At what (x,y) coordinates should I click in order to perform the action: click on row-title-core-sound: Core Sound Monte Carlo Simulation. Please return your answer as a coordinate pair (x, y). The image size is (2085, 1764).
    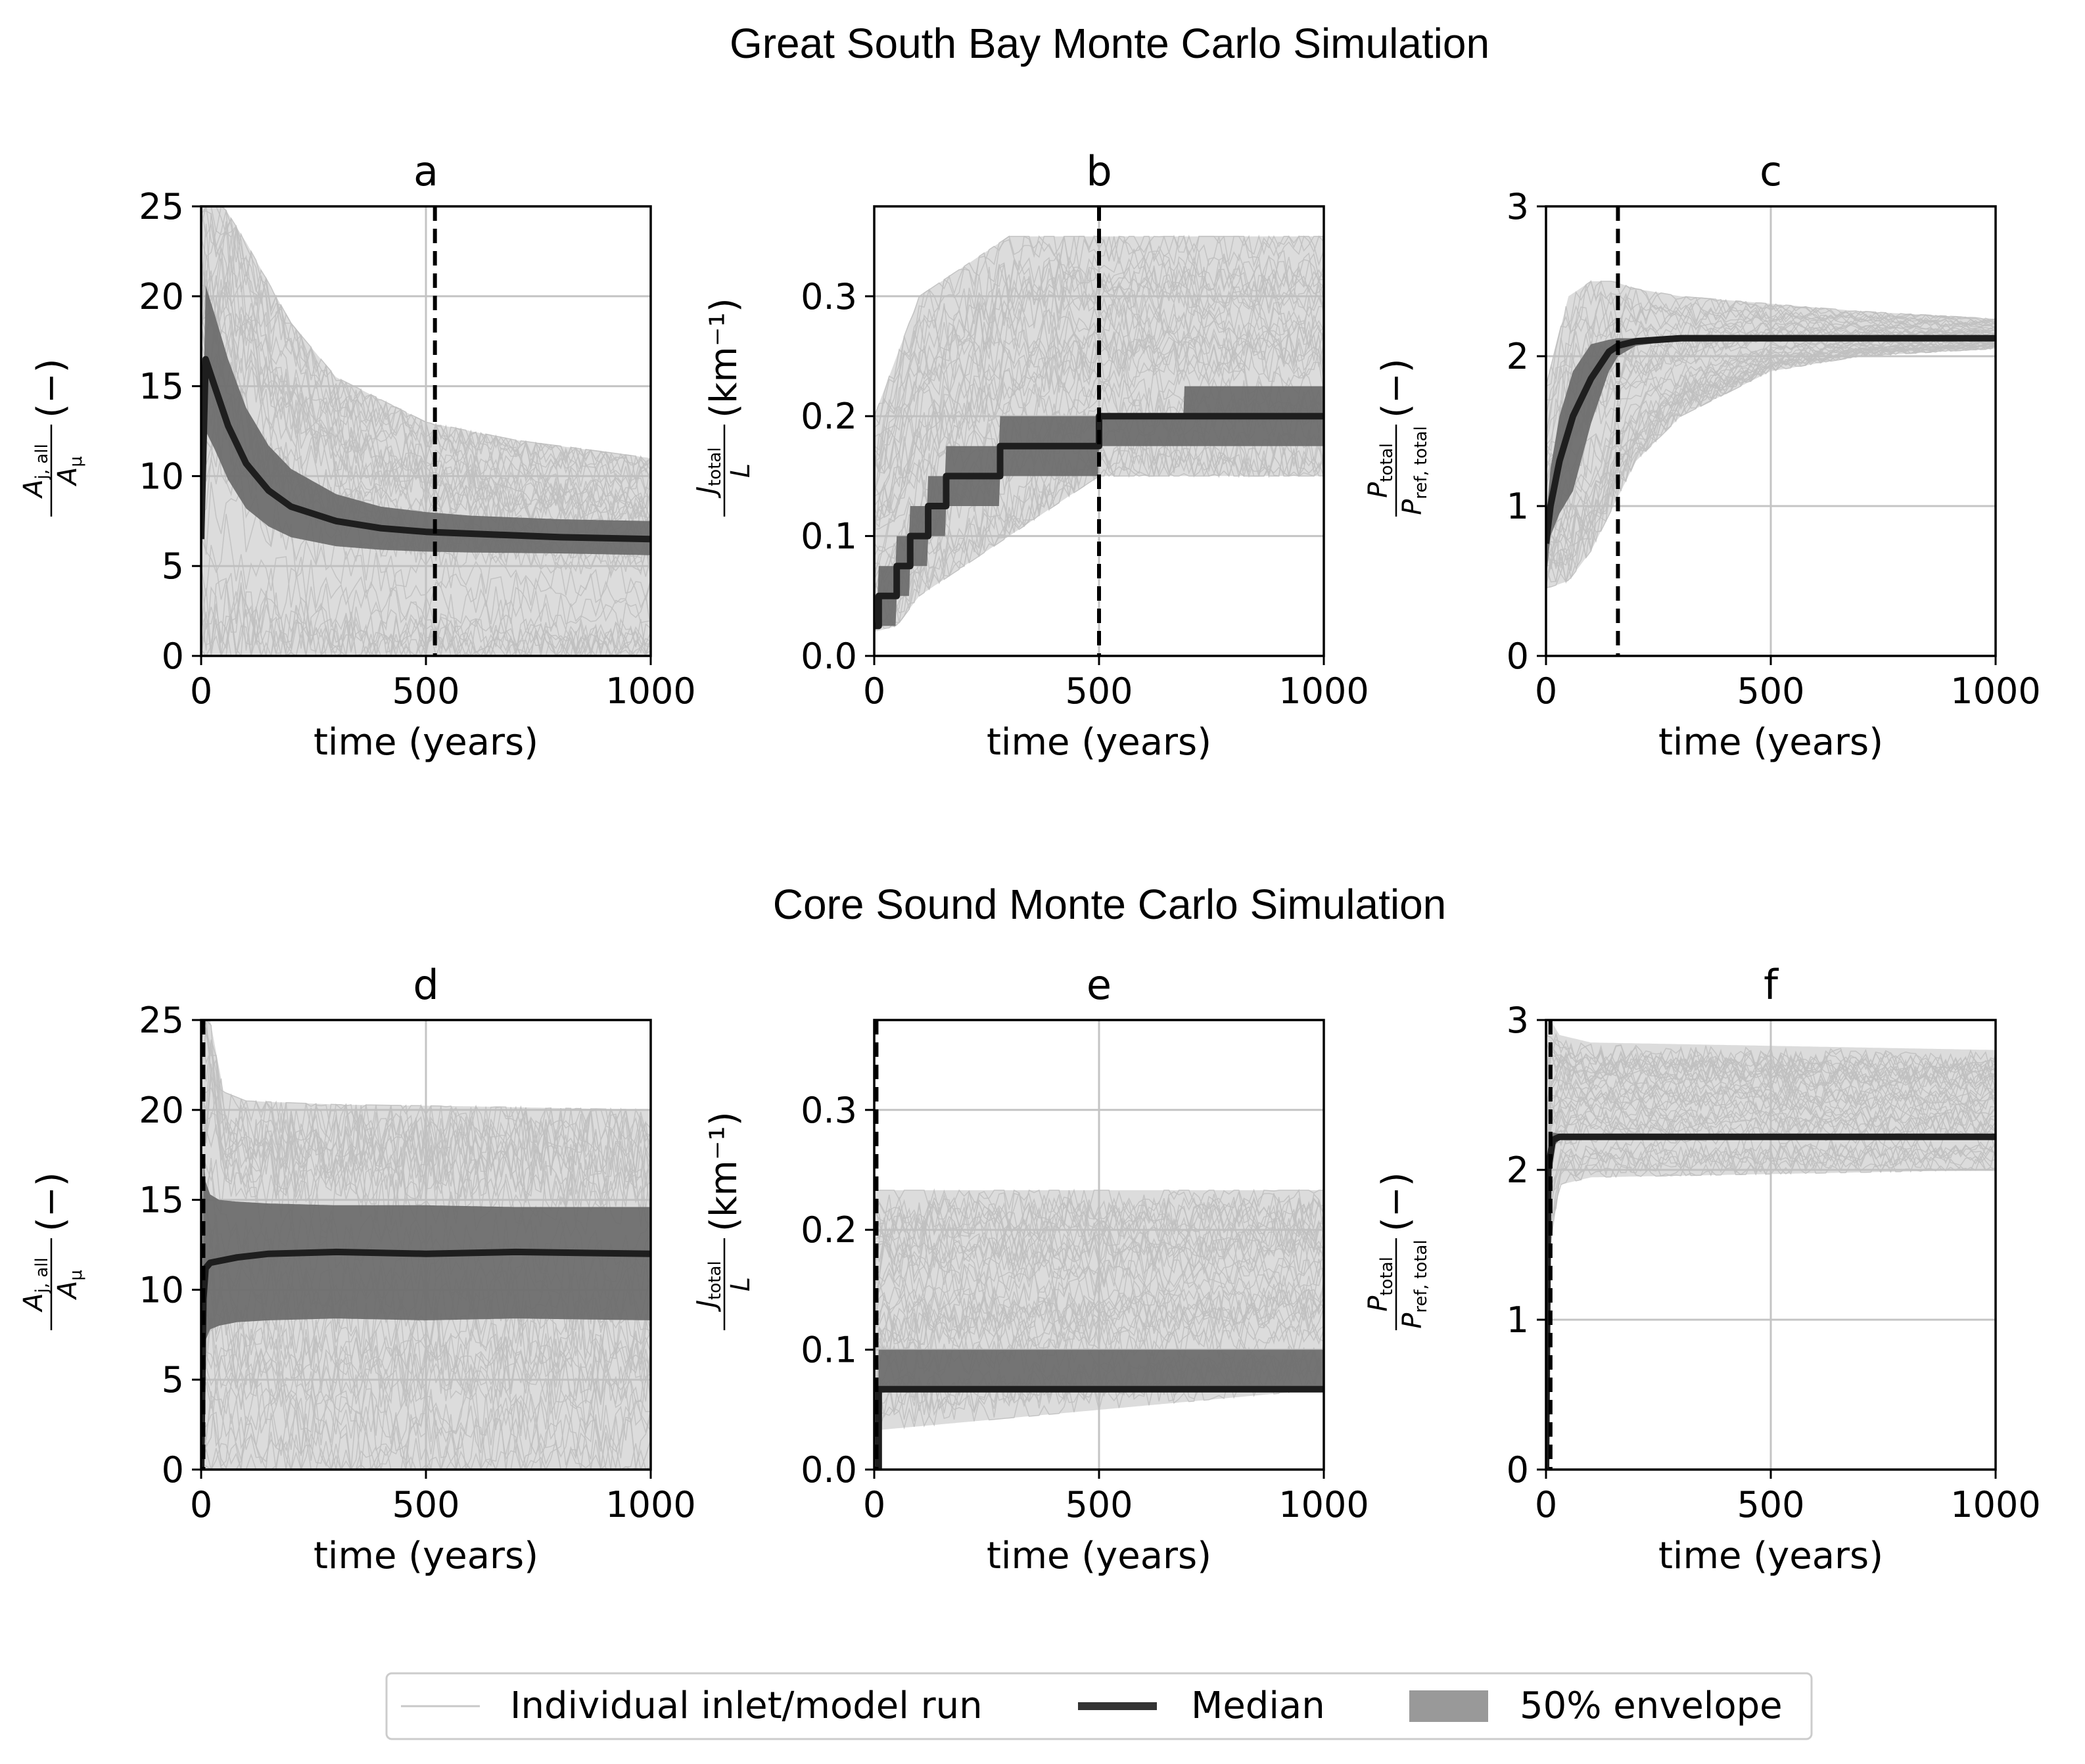
    Looking at the image, I should click on (1110, 905).